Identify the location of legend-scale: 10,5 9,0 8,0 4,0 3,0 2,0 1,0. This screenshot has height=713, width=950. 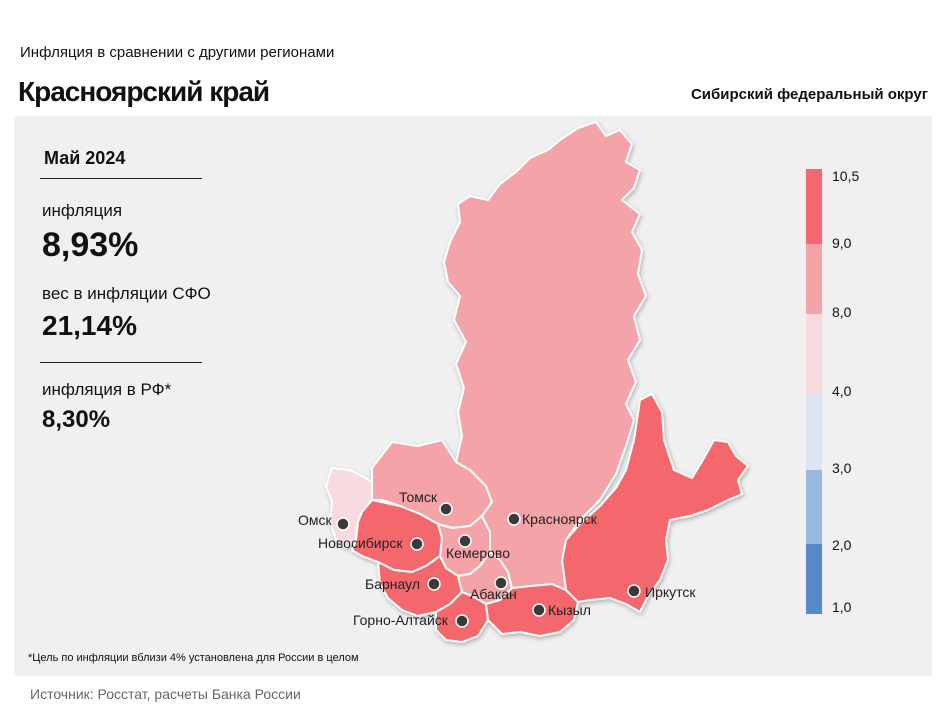
(832, 391).